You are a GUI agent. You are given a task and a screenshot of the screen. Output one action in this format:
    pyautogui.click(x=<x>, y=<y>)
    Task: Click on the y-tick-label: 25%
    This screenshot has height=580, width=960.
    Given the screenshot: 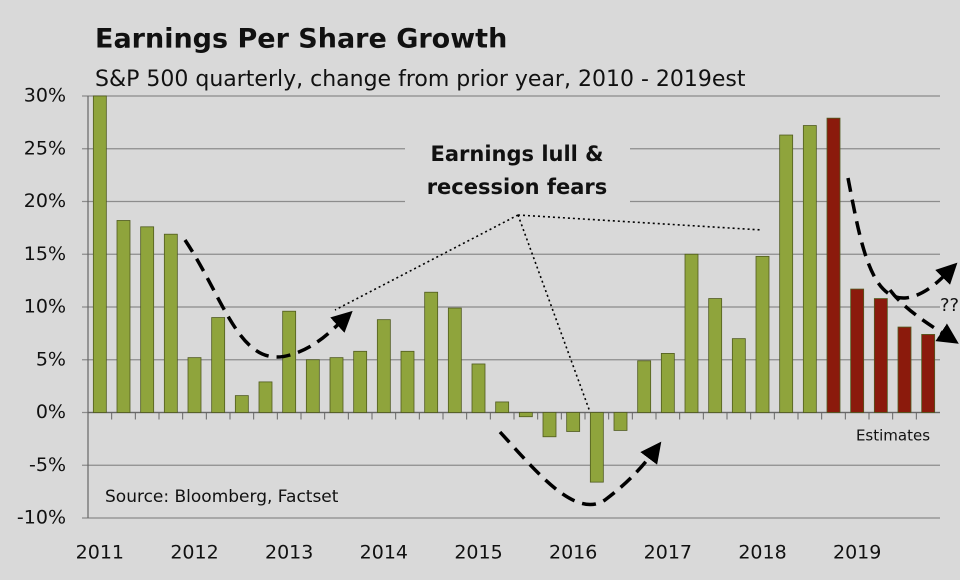 What is the action you would take?
    pyautogui.click(x=45, y=148)
    